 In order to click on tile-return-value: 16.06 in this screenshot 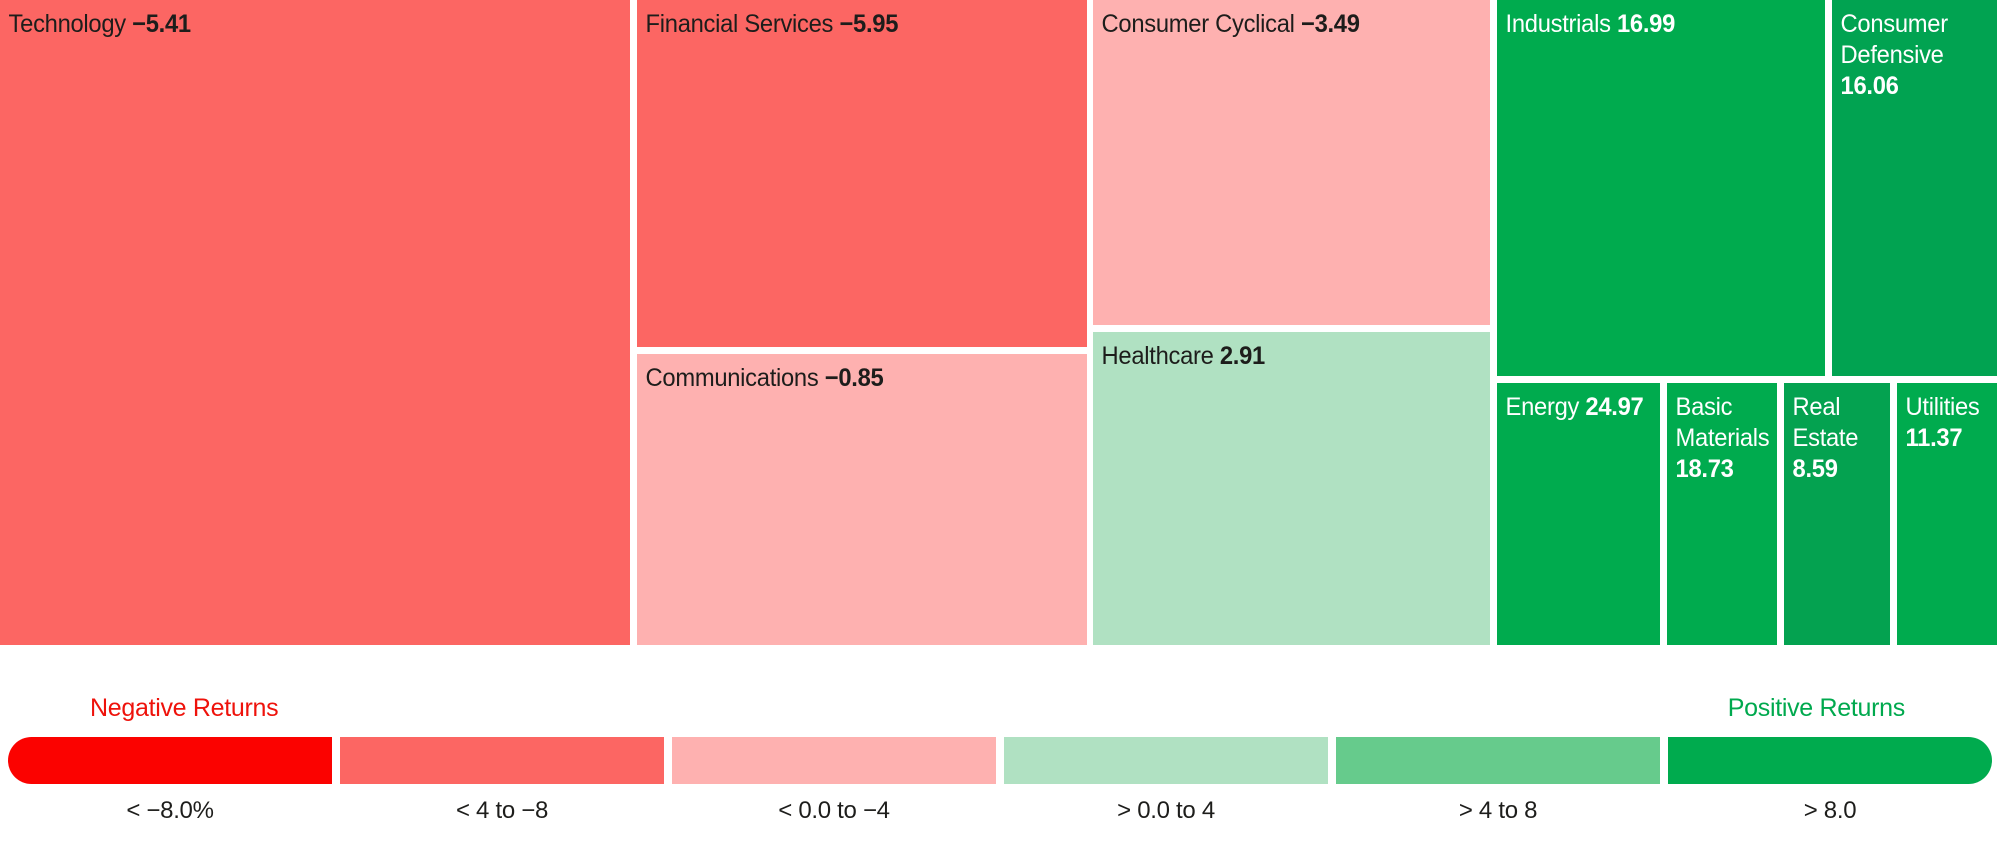, I will do `click(1869, 86)`.